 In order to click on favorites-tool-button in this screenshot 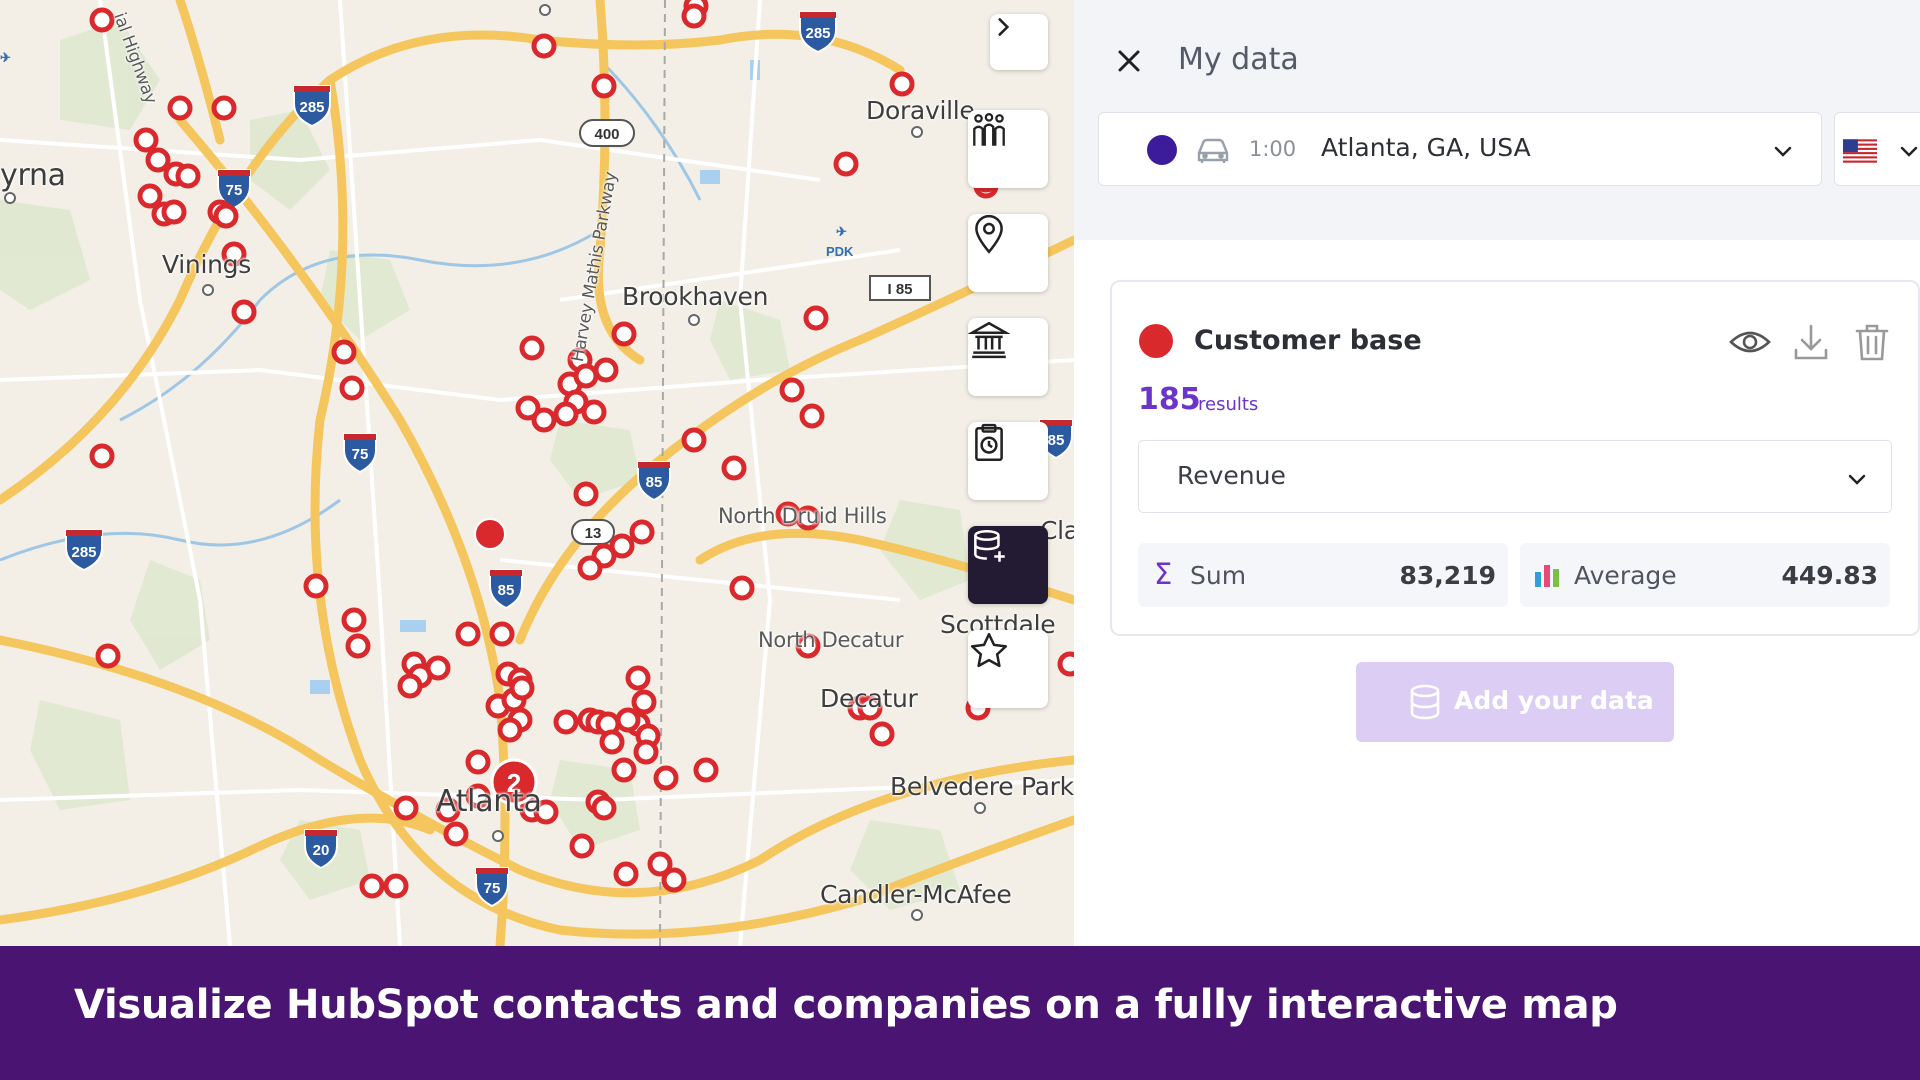, I will do `click(1008, 669)`.